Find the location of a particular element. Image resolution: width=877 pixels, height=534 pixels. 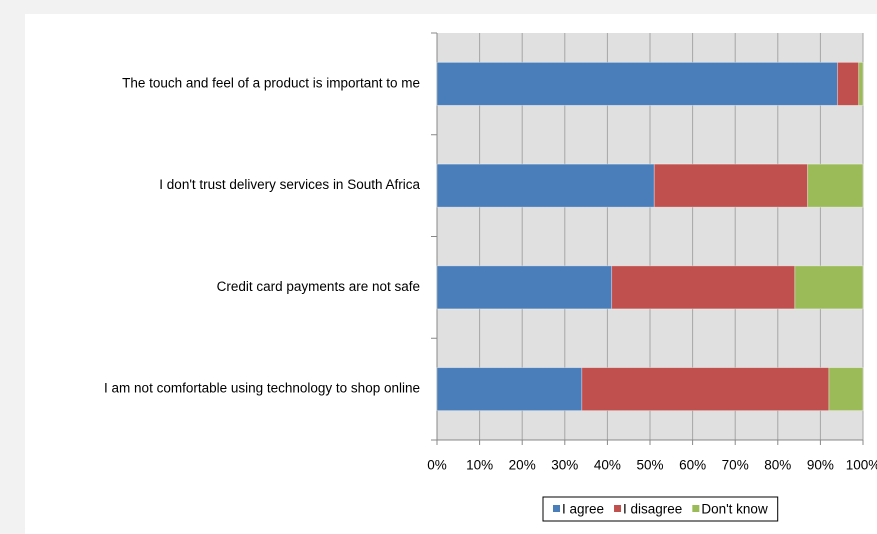

x-tick-label: 10% is located at coordinates (479, 465).